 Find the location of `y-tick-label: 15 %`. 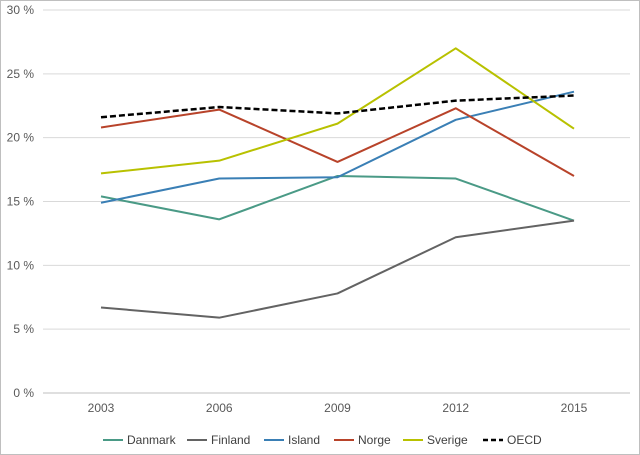

y-tick-label: 15 % is located at coordinates (21, 202).